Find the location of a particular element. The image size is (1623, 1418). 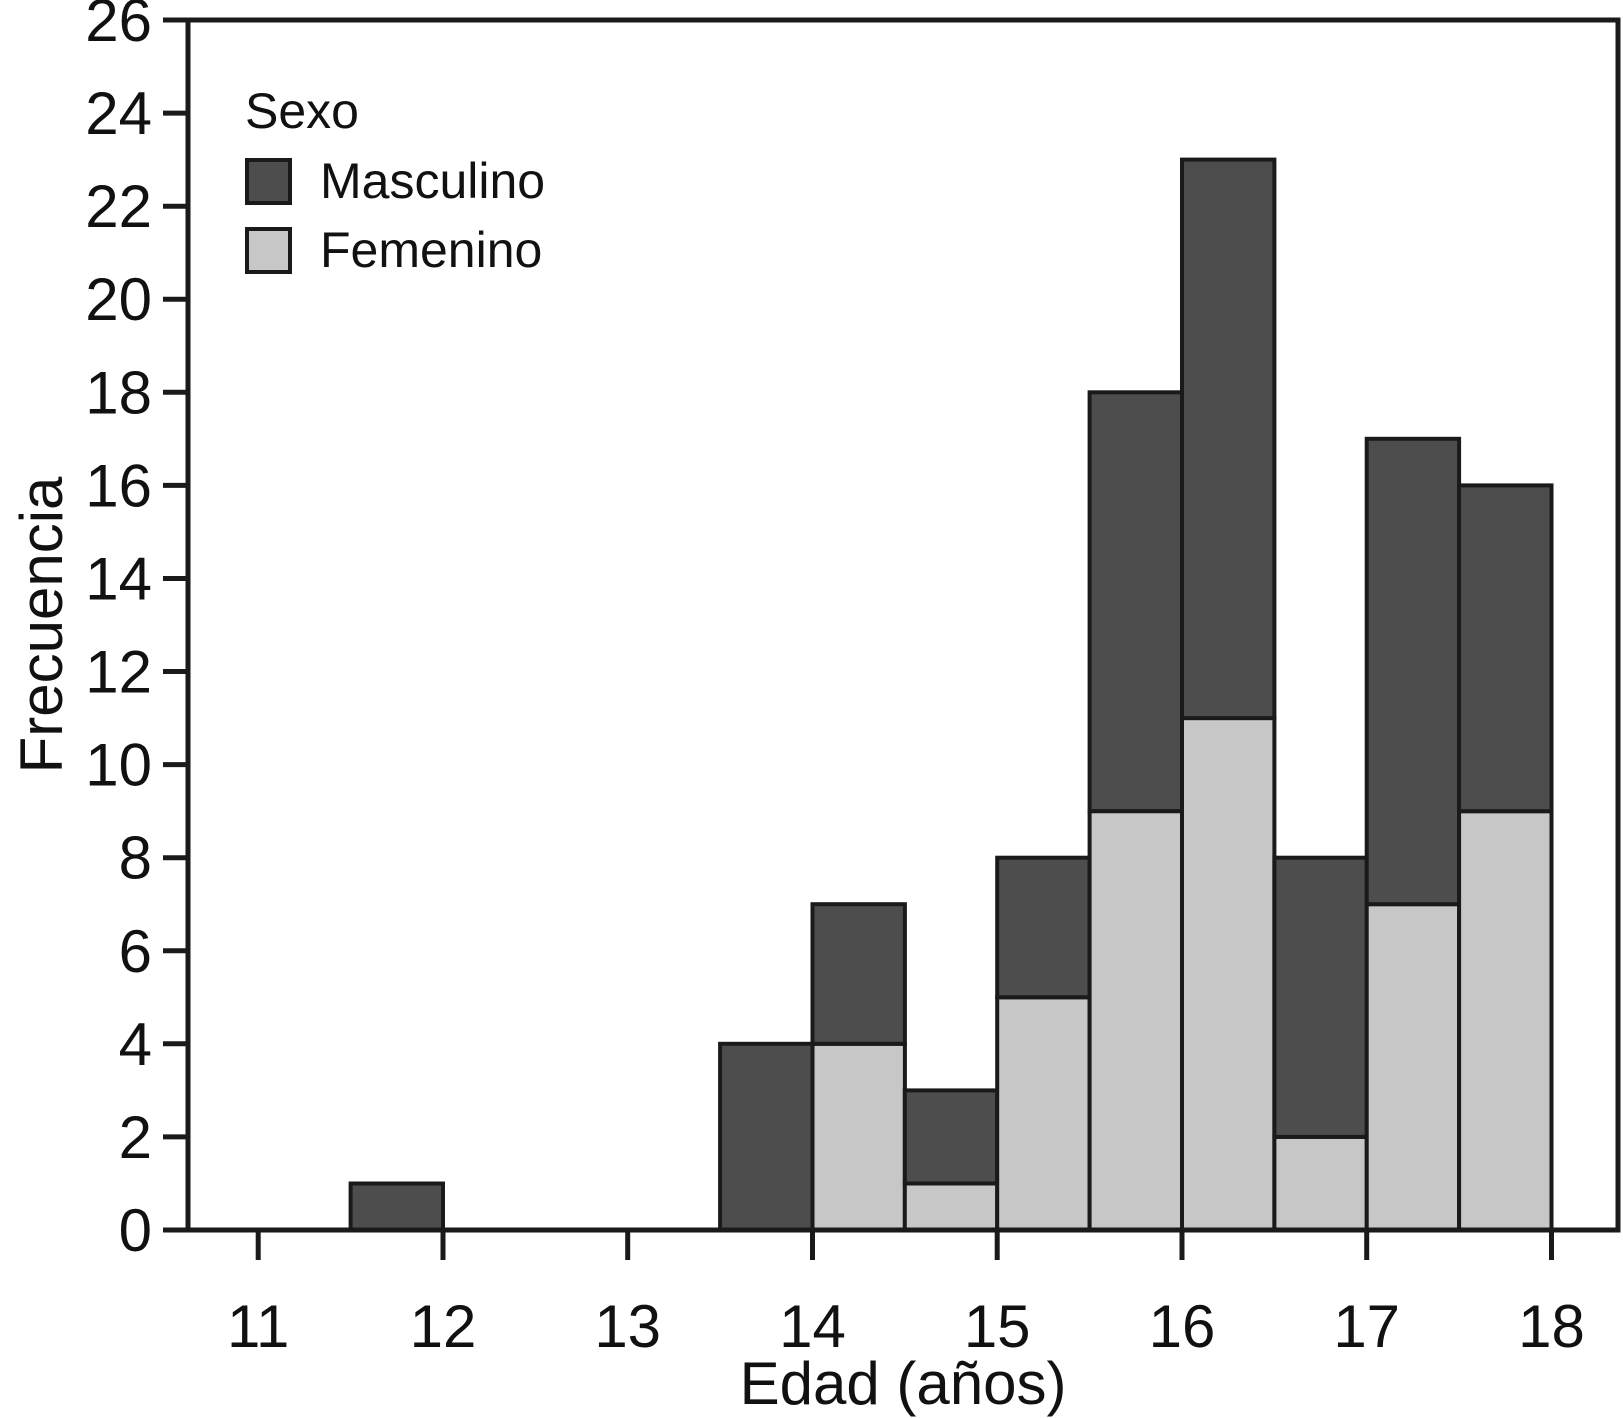

legend: Sexo Masculino Femenino is located at coordinates (395, 190).